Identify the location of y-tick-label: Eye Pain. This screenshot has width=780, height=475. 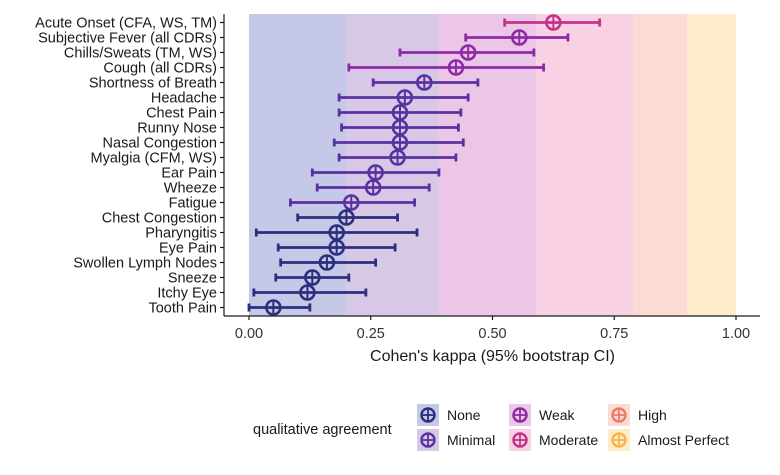
(188, 249).